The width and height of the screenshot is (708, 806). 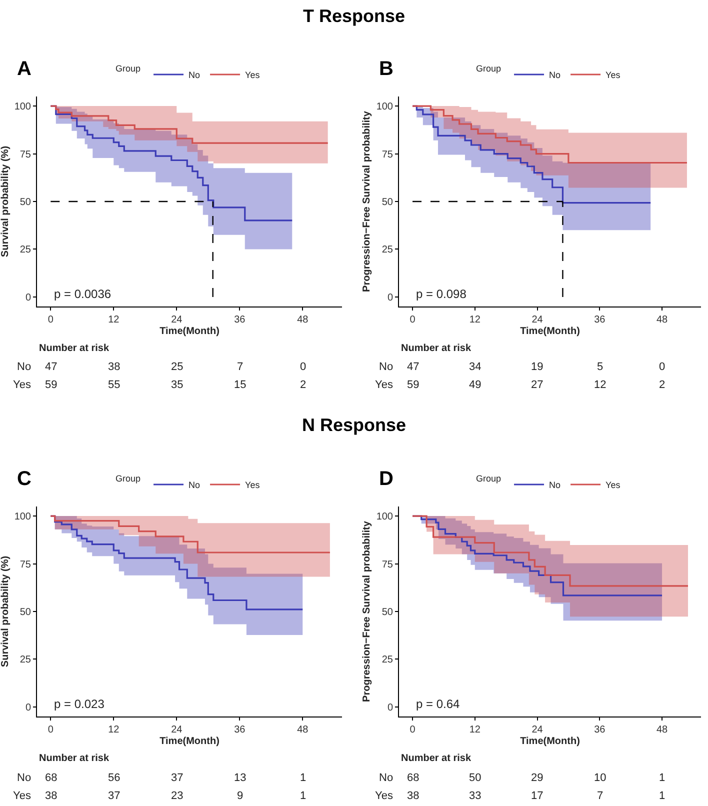 I want to click on text: 9, so click(x=240, y=796).